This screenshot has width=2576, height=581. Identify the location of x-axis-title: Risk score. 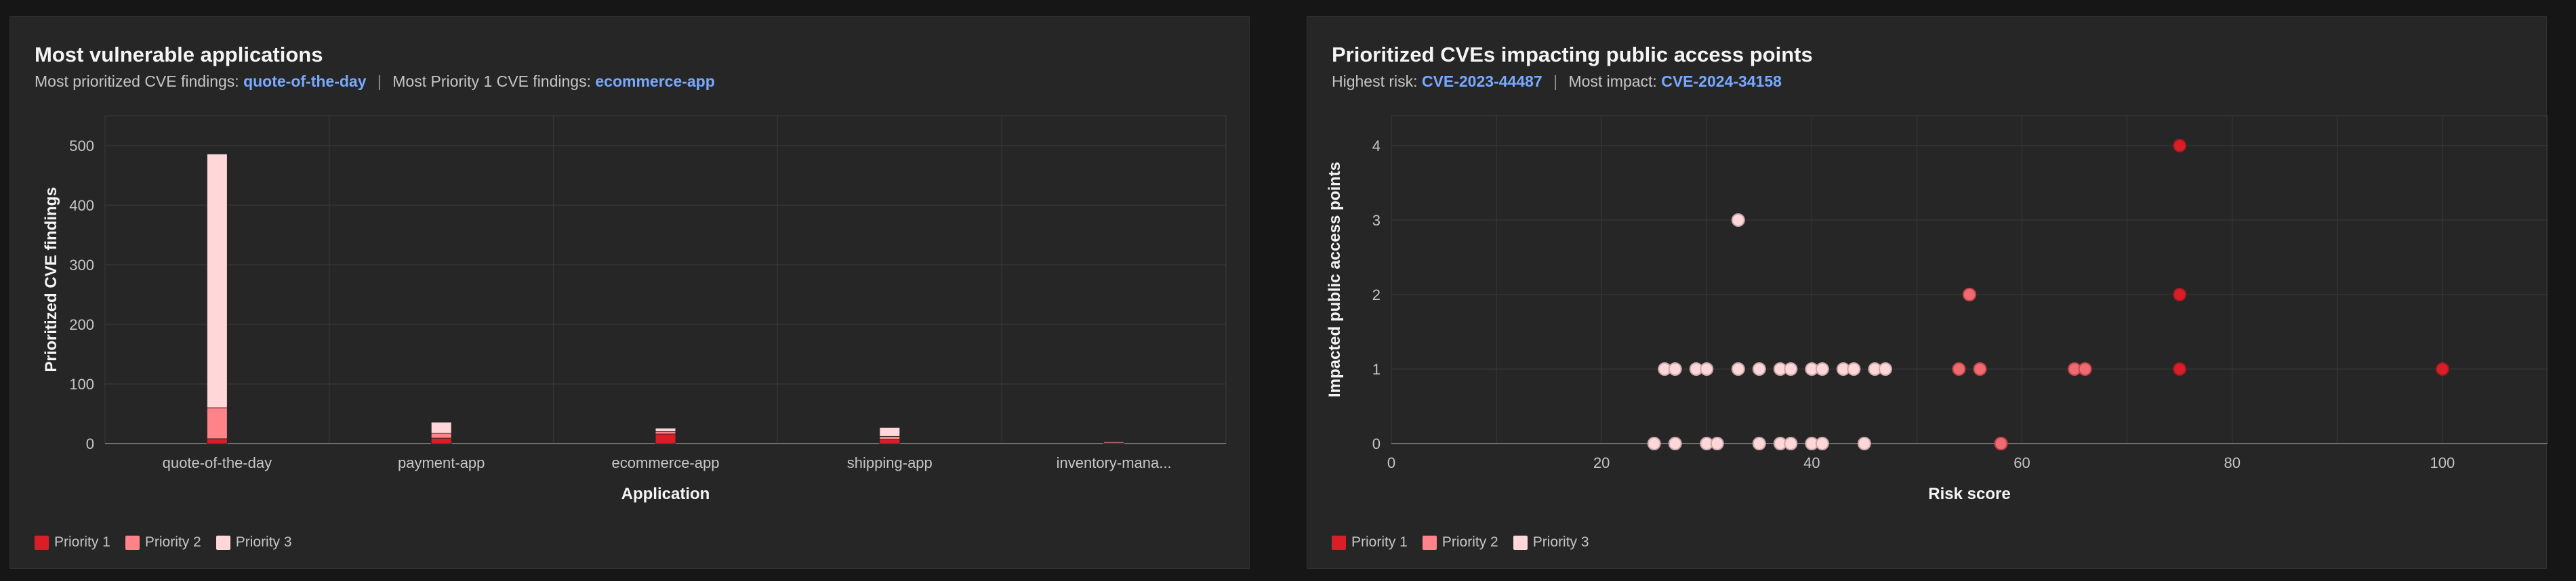
(1969, 494).